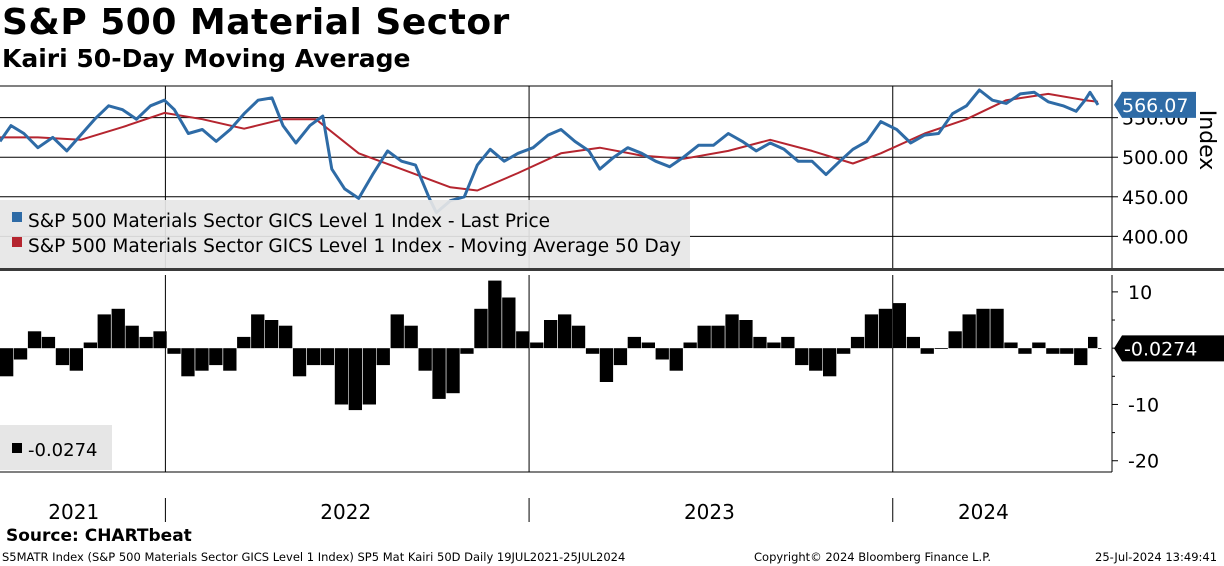 The image size is (1224, 566). What do you see at coordinates (1160, 349) in the screenshot?
I see `kairi-value-tag-label: -0.0274` at bounding box center [1160, 349].